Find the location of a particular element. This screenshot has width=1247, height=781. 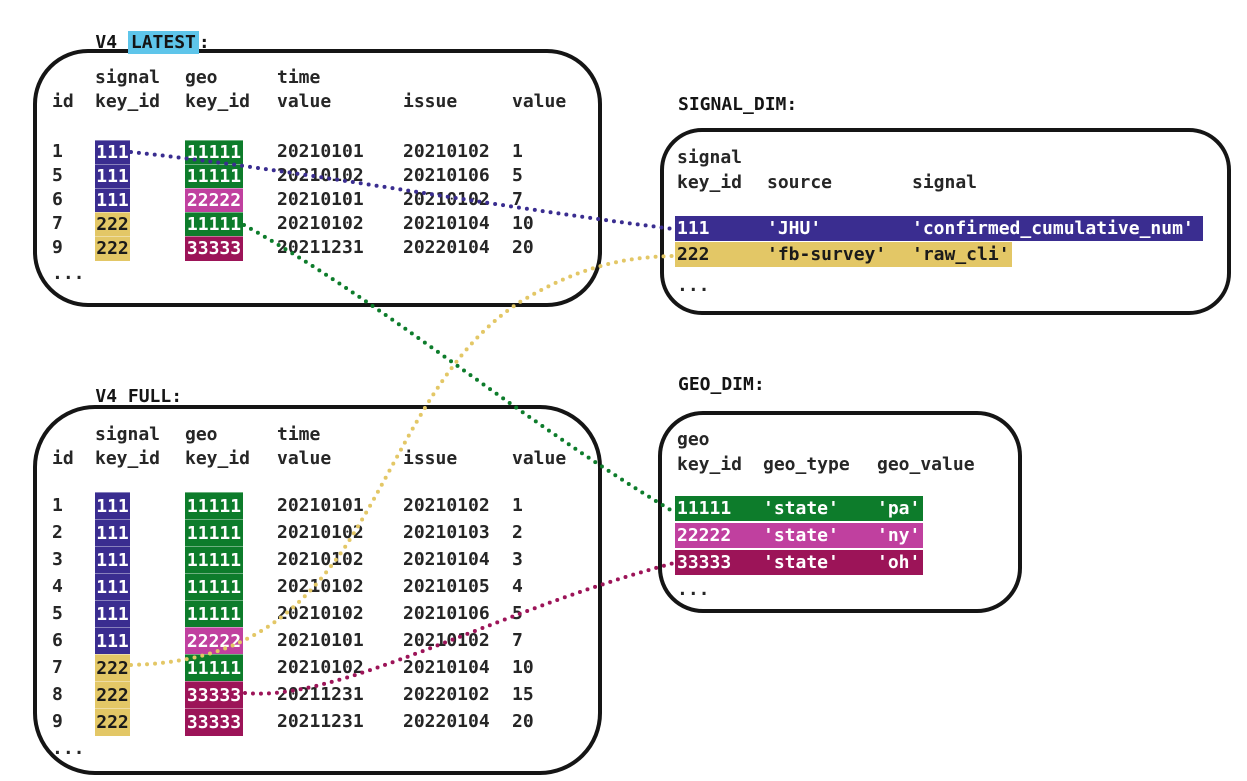

v4-latest-cell: 20210106 is located at coordinates (446, 175).